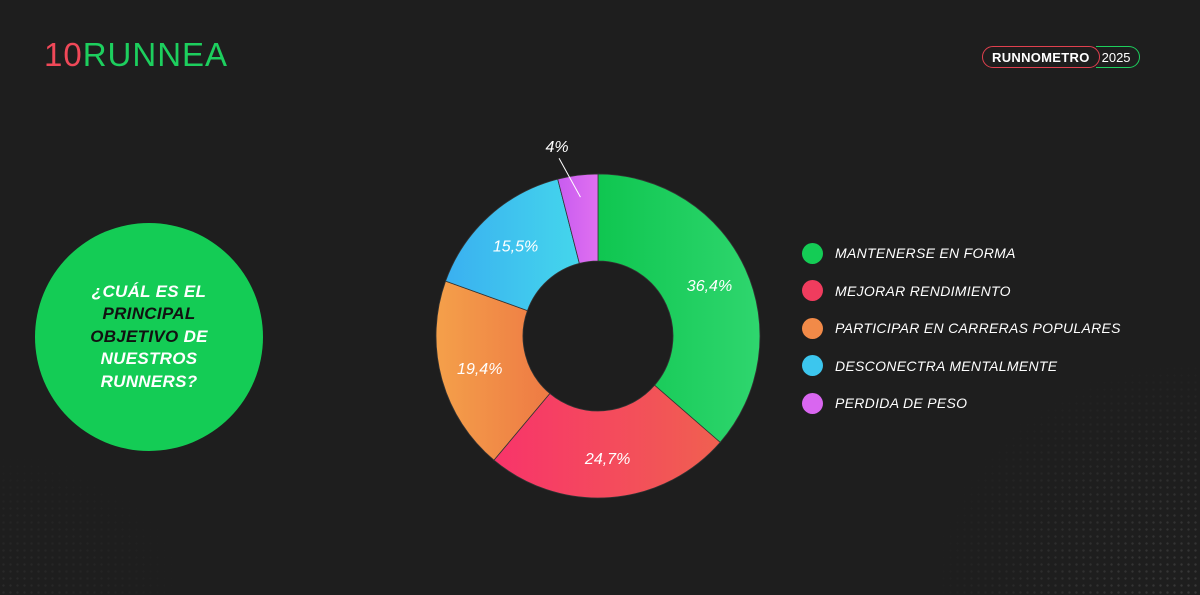  I want to click on legend-label: PARTICIPAR EN CARRERAS POPULARES, so click(978, 328).